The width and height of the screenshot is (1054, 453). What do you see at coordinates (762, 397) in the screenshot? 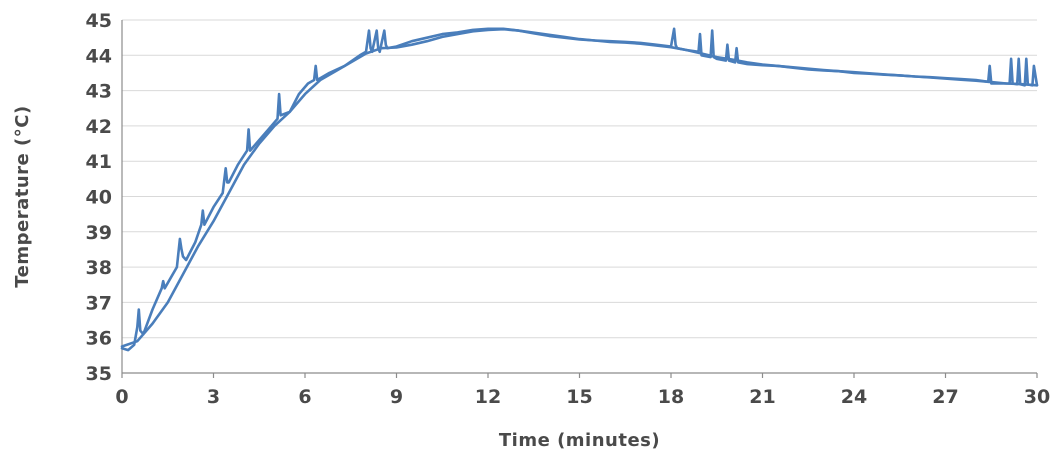
I see `x-tick-label: 21` at bounding box center [762, 397].